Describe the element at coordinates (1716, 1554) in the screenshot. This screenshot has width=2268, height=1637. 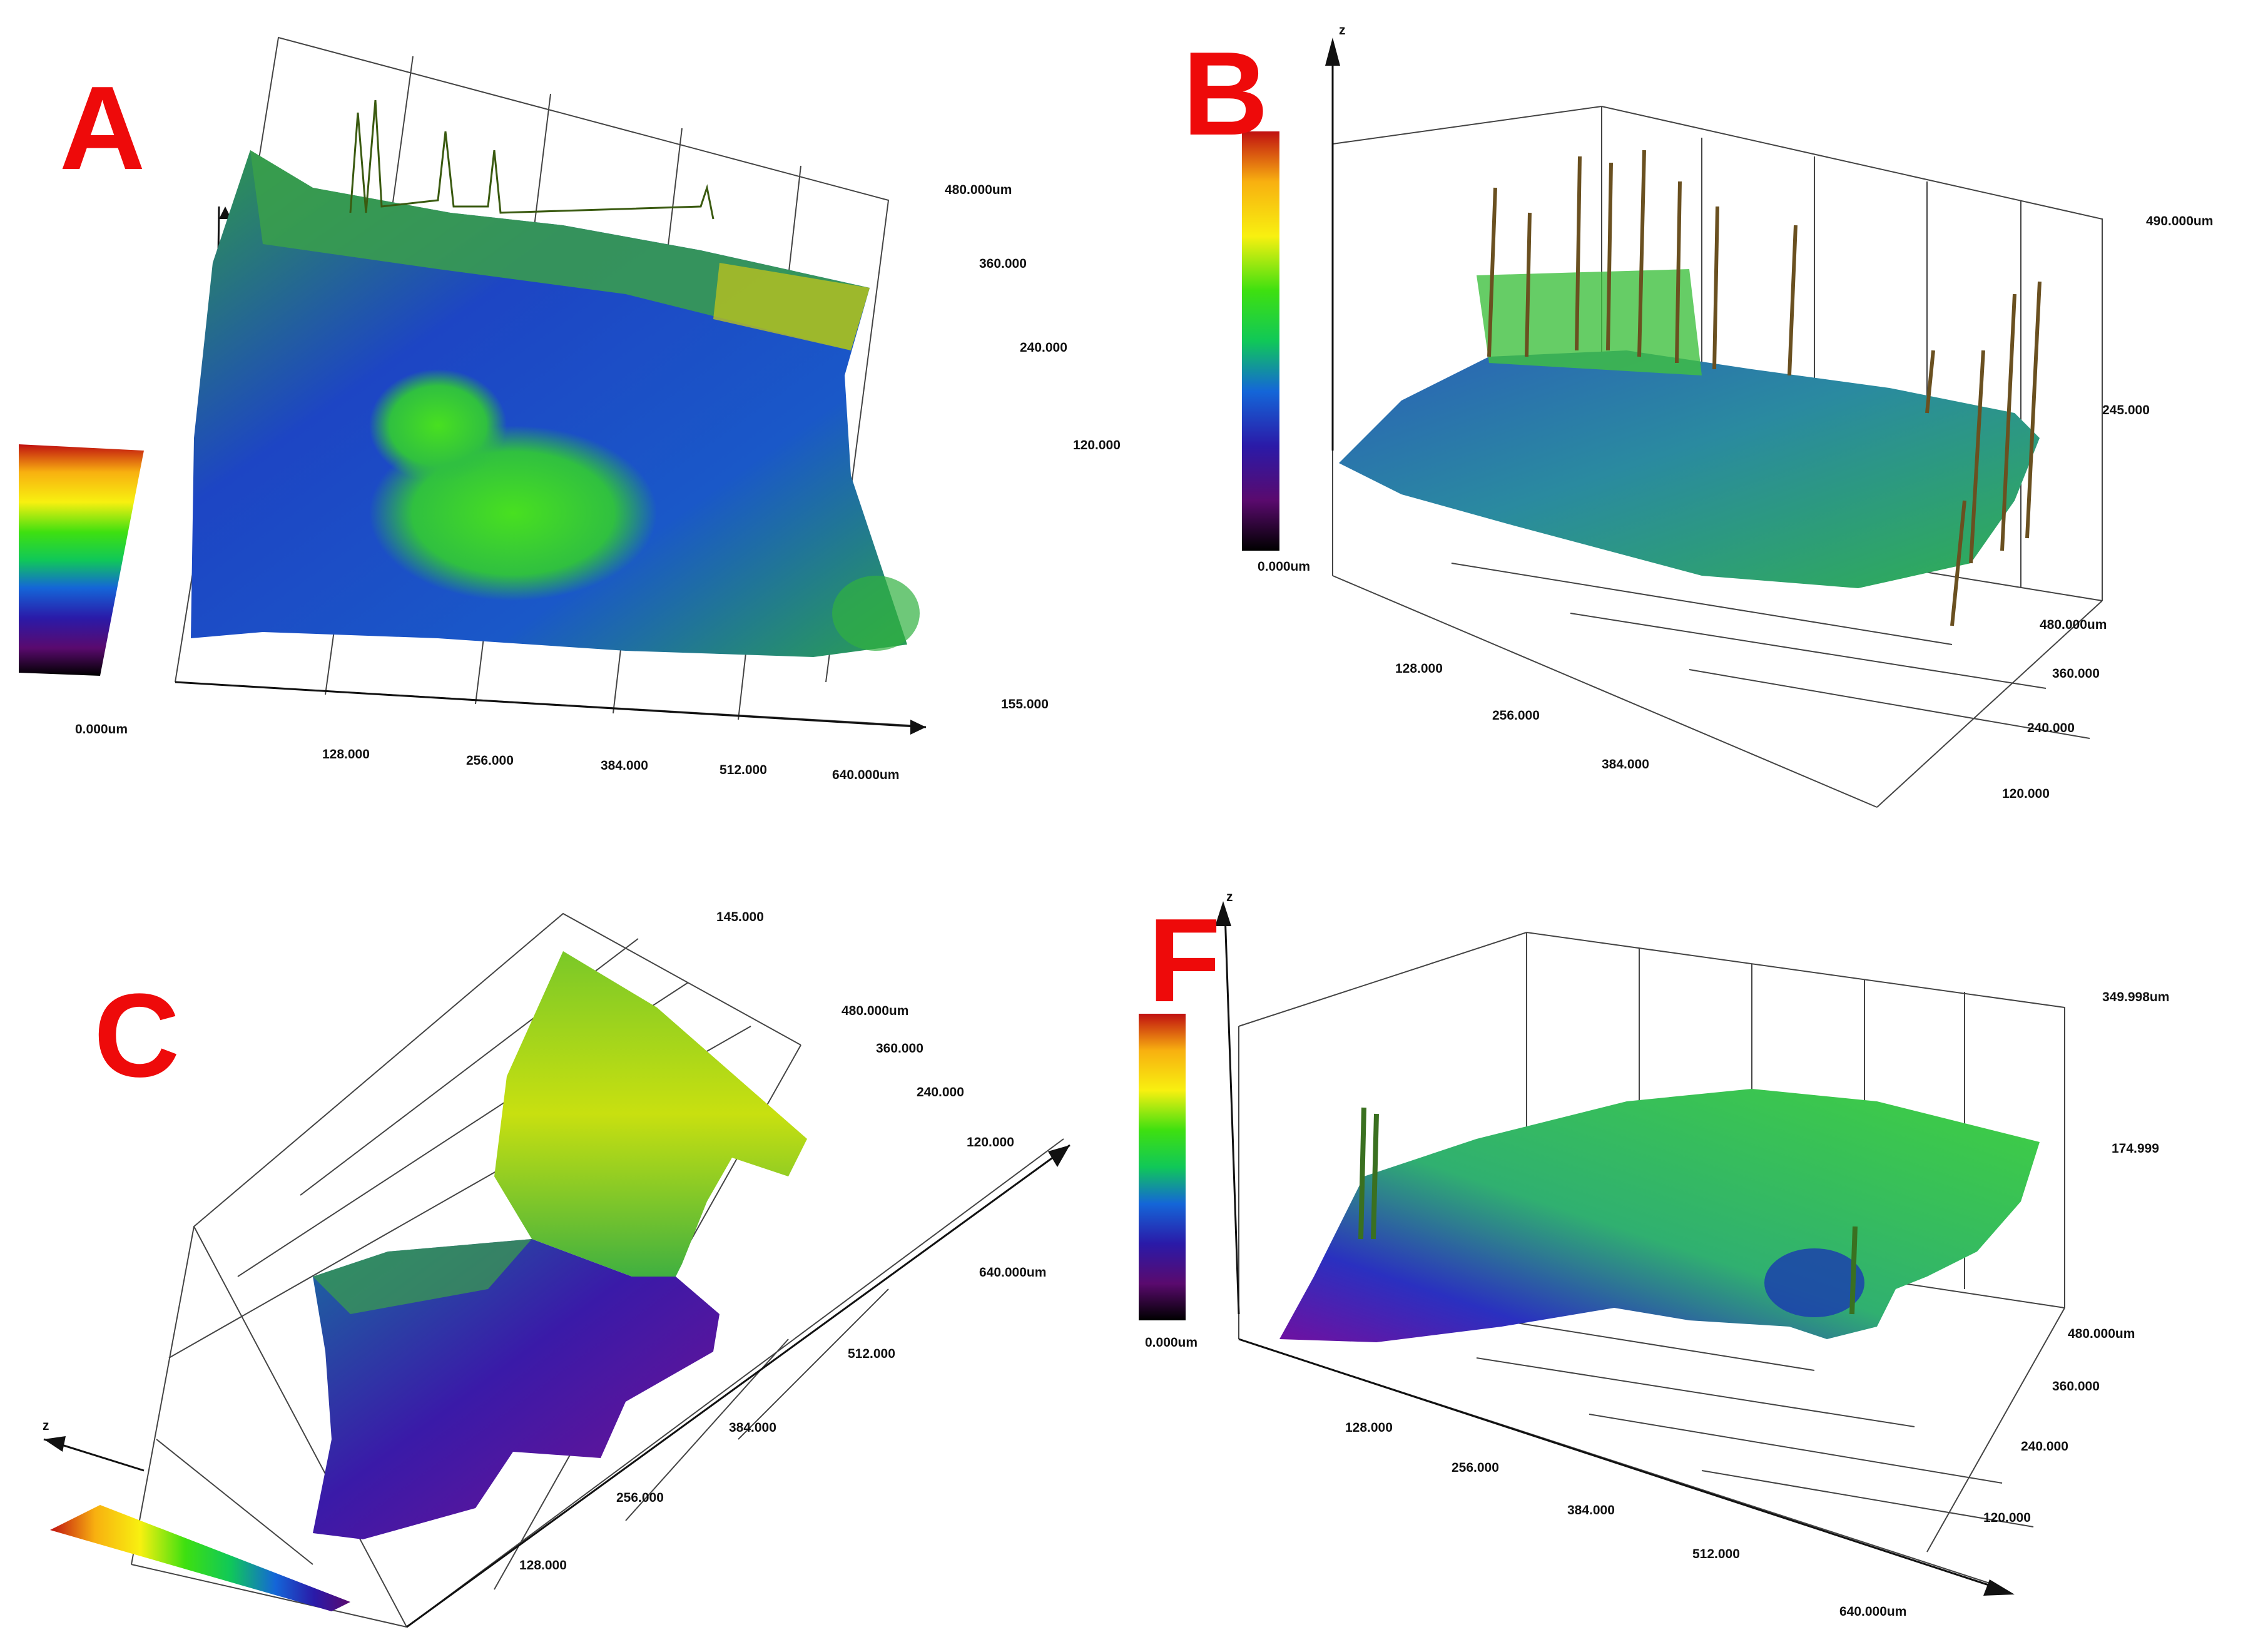
I see `x-tick-f-4: 512.000` at that location.